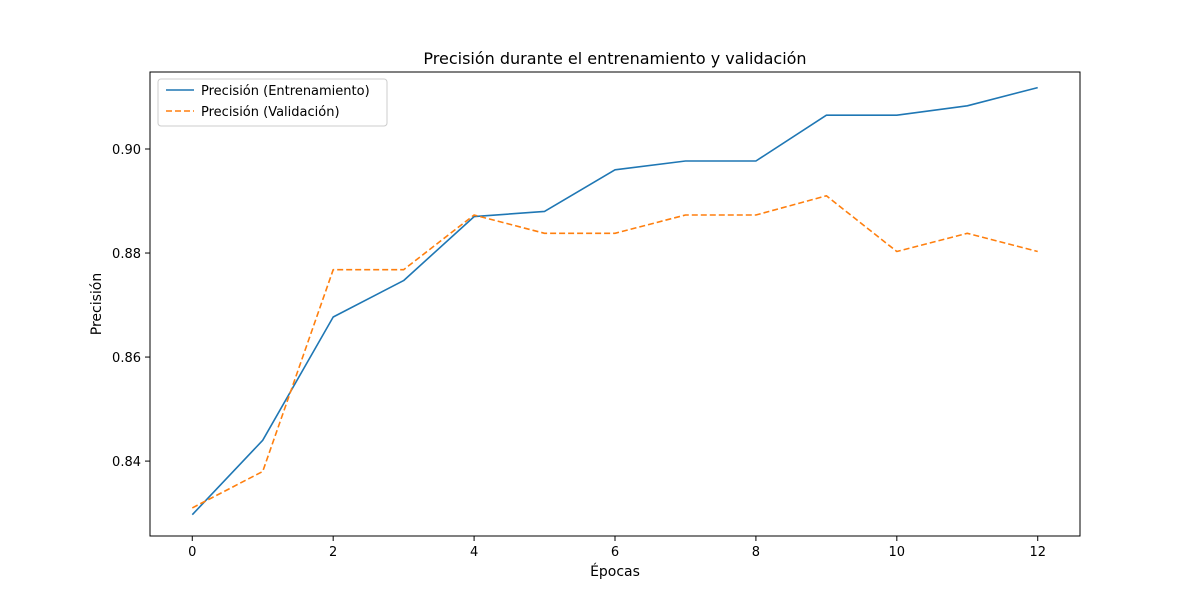  I want to click on legend-box, so click(272, 102).